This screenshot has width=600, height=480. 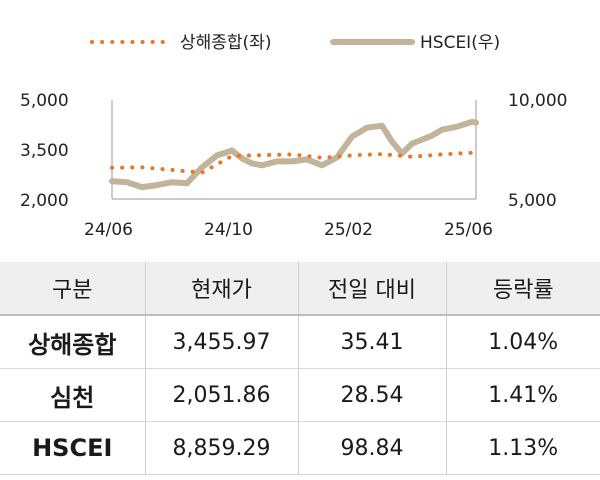 I want to click on x-tick-label: 24/06, so click(x=108, y=230).